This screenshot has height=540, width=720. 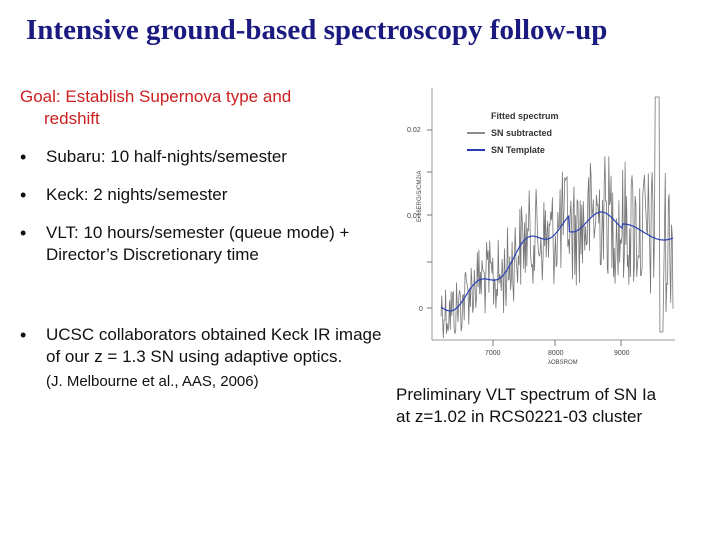 I want to click on bullet-subaru: • Subaru: 10 half-nights/semester, so click(x=205, y=157).